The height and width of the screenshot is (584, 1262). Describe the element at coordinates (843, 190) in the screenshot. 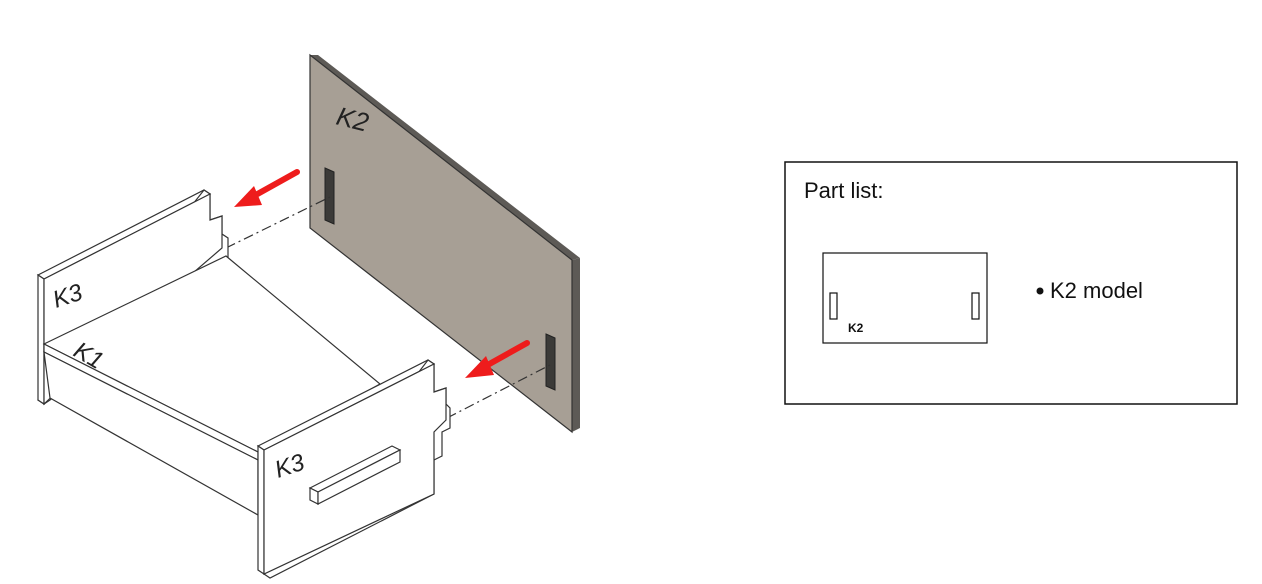

I see `part-list-title: Part list:` at that location.